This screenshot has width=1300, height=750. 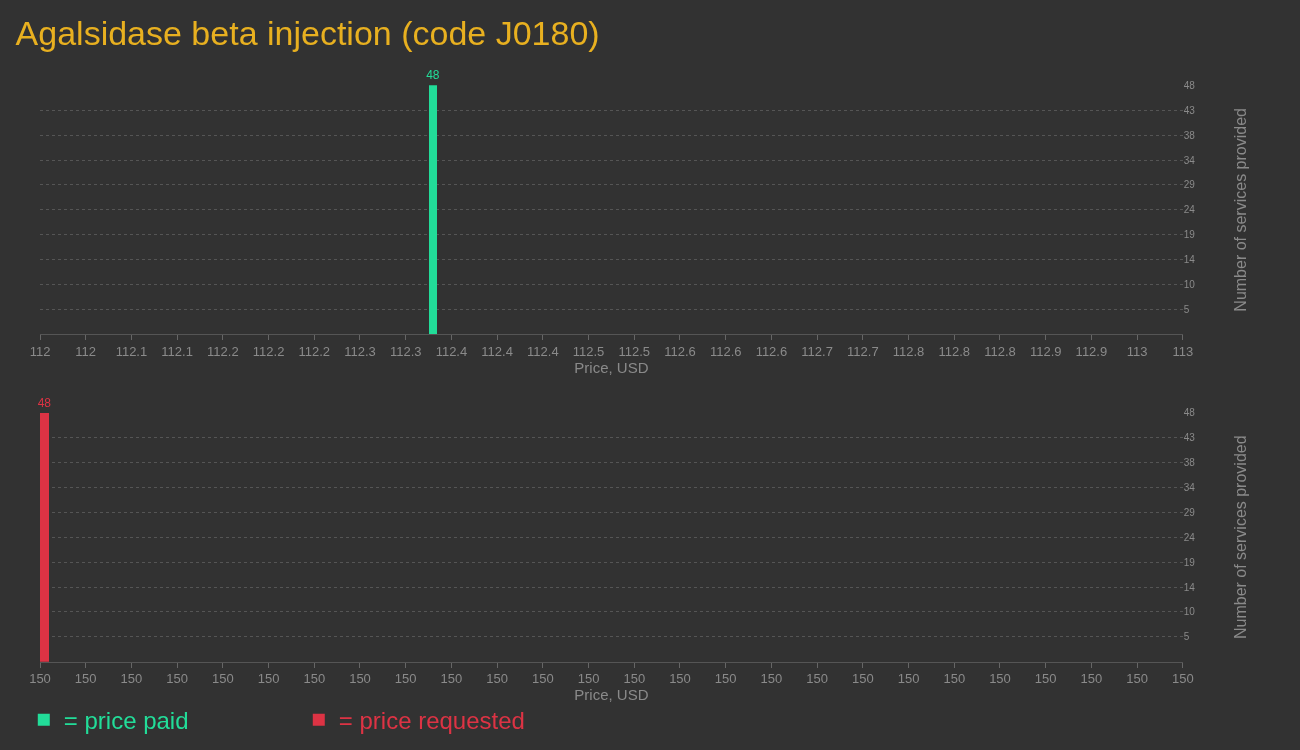 I want to click on legend-label: = price requested, so click(x=431, y=721).